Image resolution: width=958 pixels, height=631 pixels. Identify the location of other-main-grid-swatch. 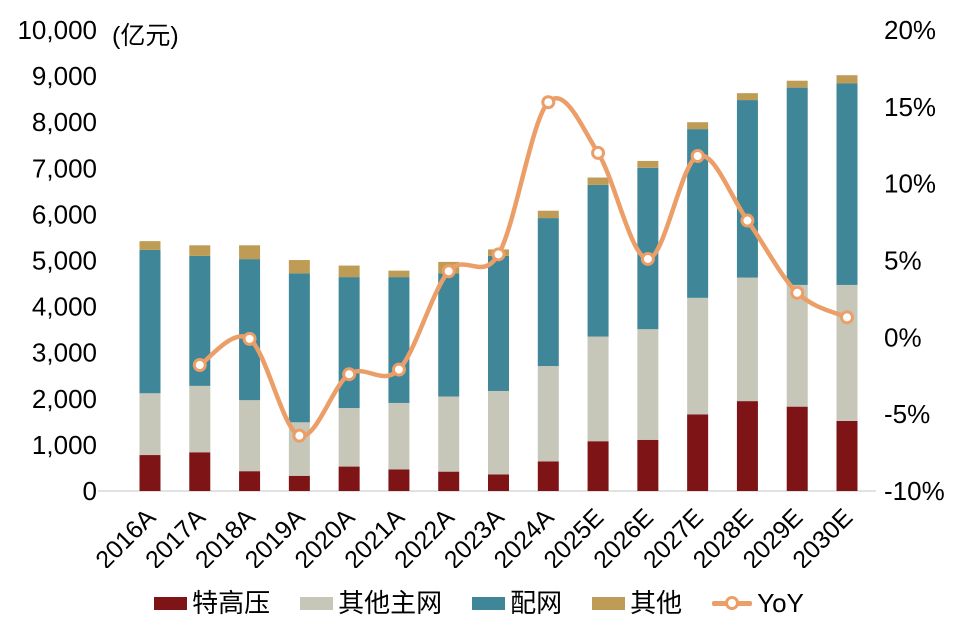
(317, 603).